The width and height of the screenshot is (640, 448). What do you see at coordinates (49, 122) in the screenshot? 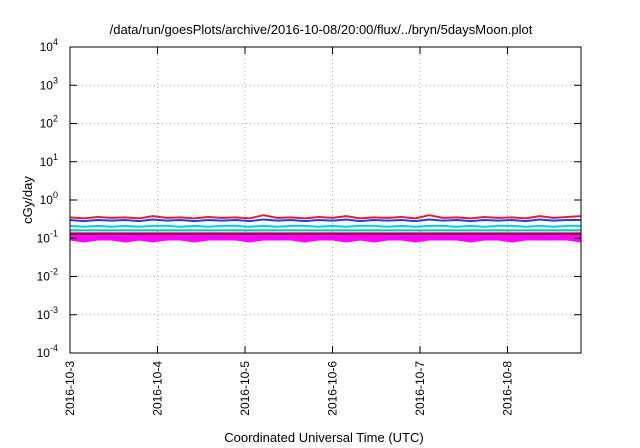
I see `y-tick-label: 10²` at bounding box center [49, 122].